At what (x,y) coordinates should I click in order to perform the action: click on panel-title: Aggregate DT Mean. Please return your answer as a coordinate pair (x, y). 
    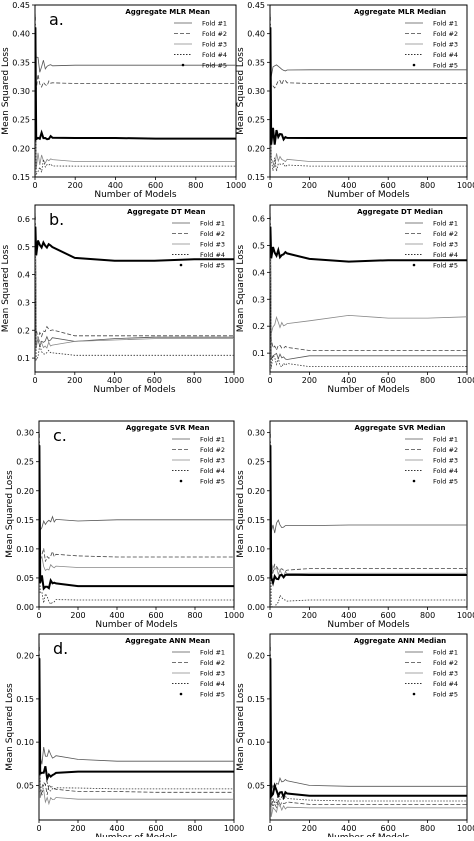
    Looking at the image, I should click on (166, 212).